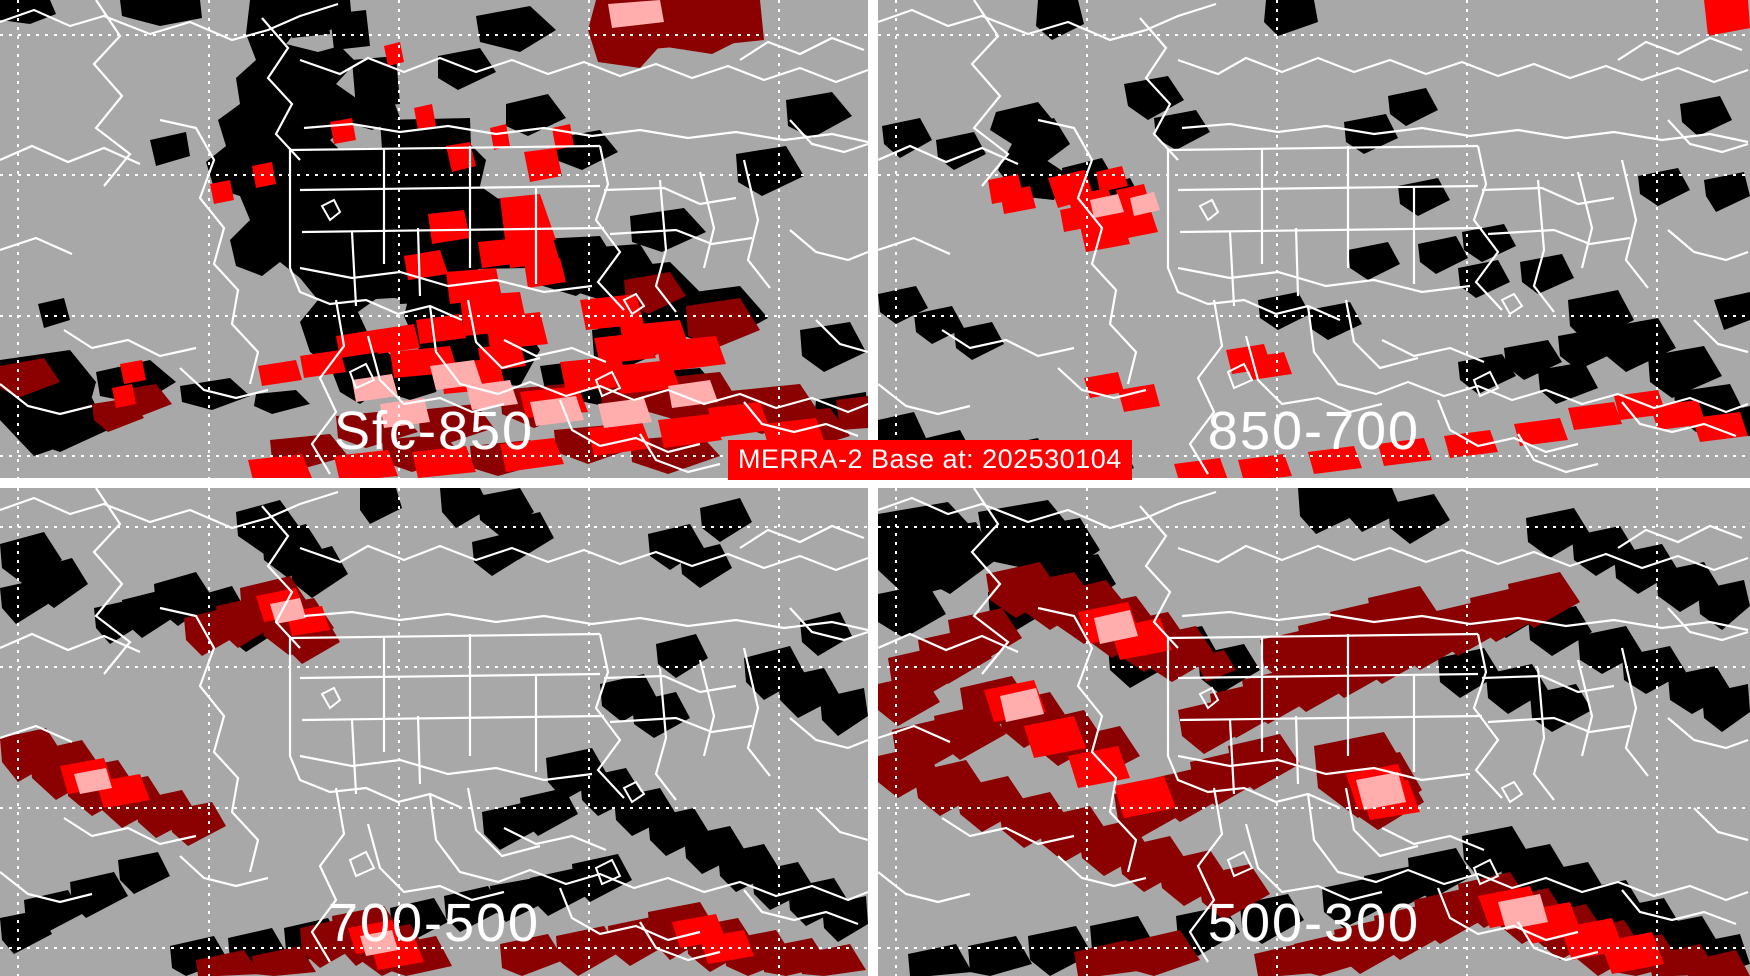 Image resolution: width=1750 pixels, height=976 pixels. I want to click on title-banner: MERRA-2 Base at: 202530104, so click(930, 460).